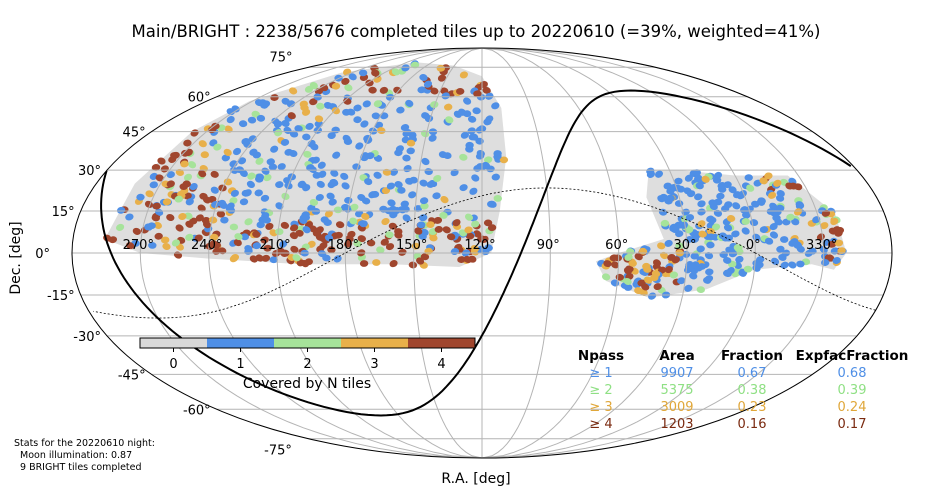 This screenshot has width=928, height=493. What do you see at coordinates (479, 245) in the screenshot?
I see `ra-tick-label: 120°` at bounding box center [479, 245].